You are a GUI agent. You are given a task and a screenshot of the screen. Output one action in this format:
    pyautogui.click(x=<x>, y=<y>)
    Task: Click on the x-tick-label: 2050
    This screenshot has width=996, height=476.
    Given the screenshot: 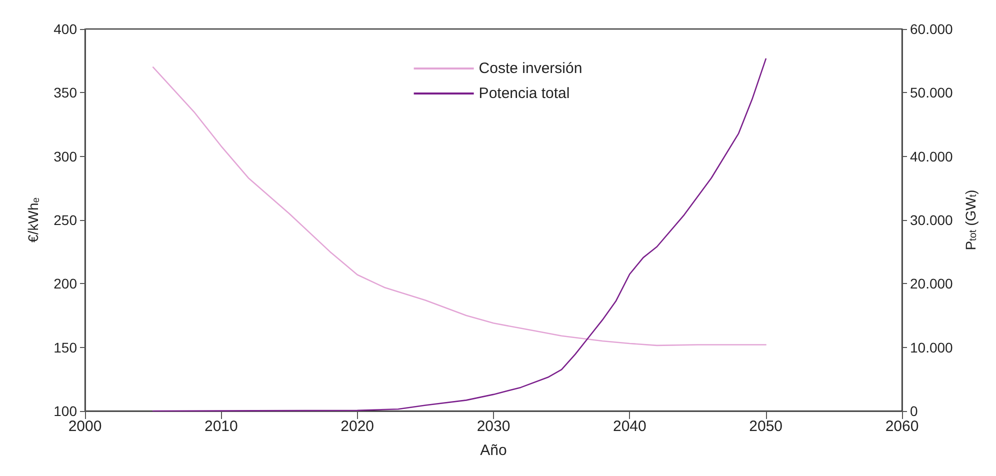 What is the action you would take?
    pyautogui.click(x=766, y=426)
    